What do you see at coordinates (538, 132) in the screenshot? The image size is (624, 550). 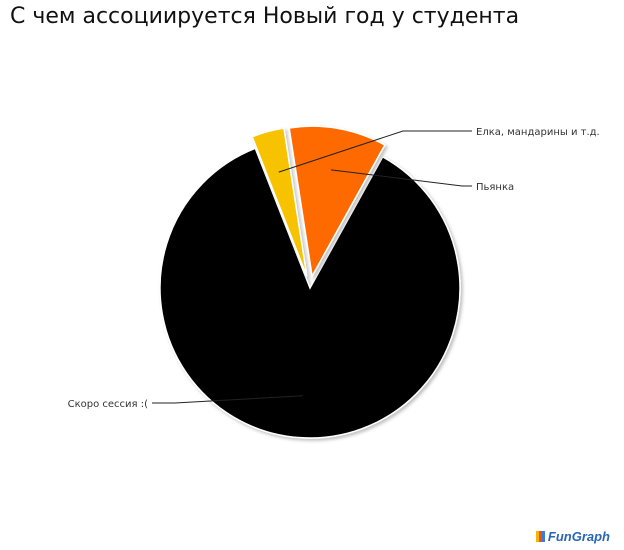 I see `slice-label: Елка, мандарины и т.д.` at bounding box center [538, 132].